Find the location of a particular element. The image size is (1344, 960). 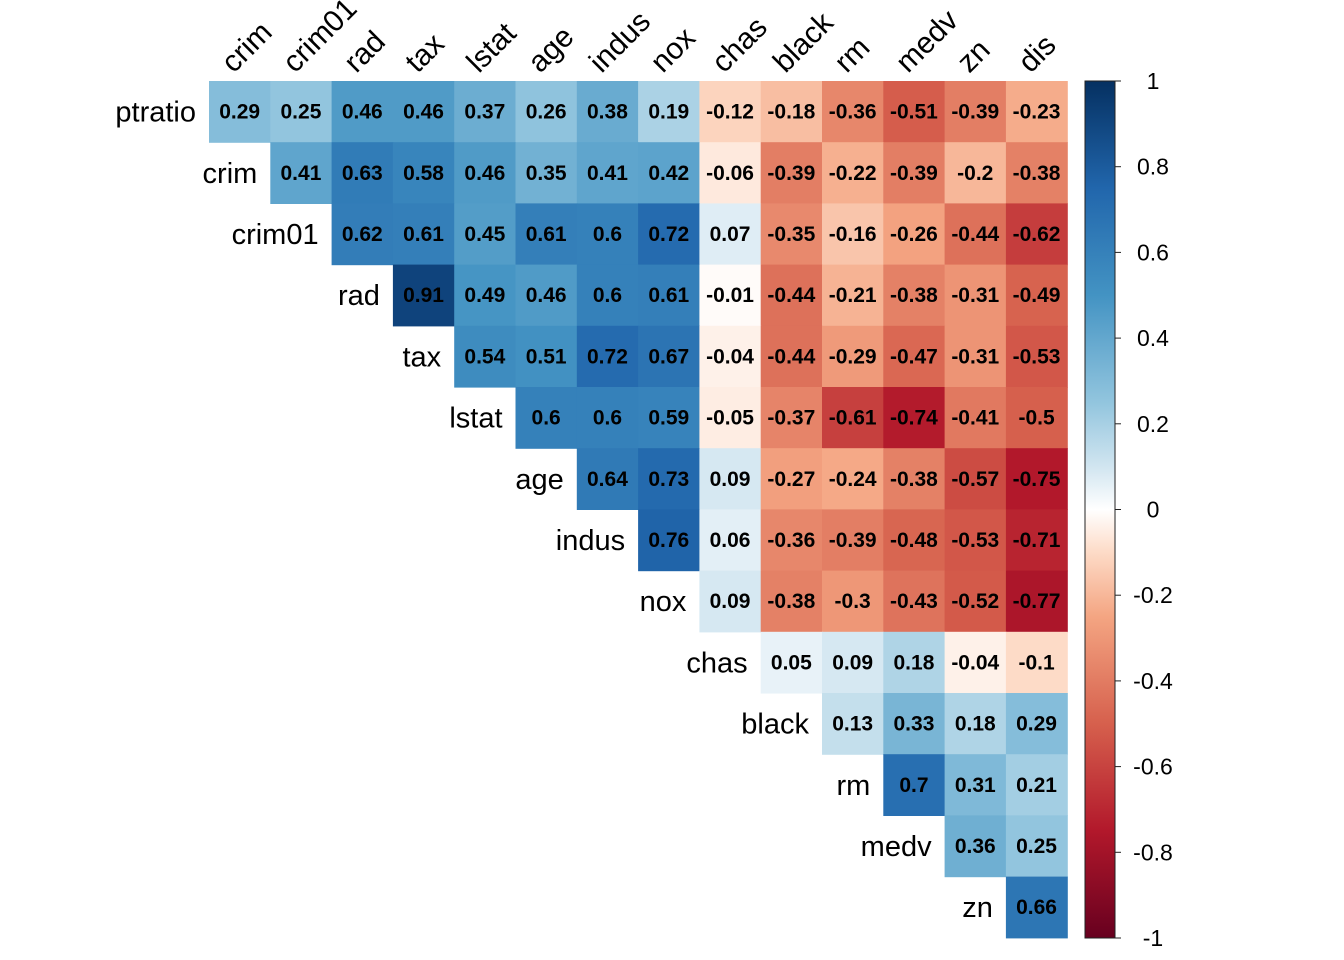

heatmap-cell-rad-zn is located at coordinates (975, 295).